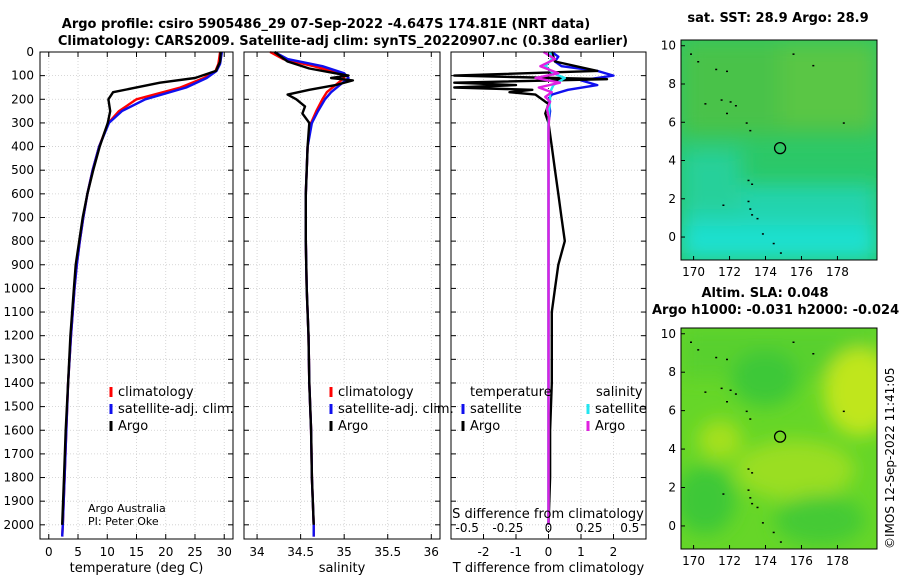 The height and width of the screenshot is (580, 900). I want to click on map-y-tick-label: 2, so click(672, 199).